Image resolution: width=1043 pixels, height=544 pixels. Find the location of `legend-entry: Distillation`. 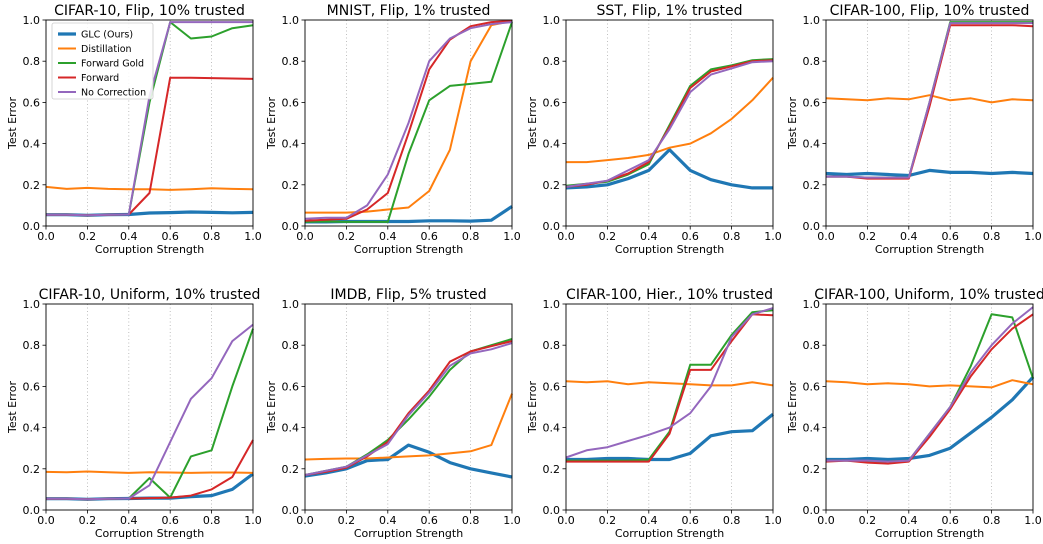

legend-entry: Distillation is located at coordinates (106, 49).